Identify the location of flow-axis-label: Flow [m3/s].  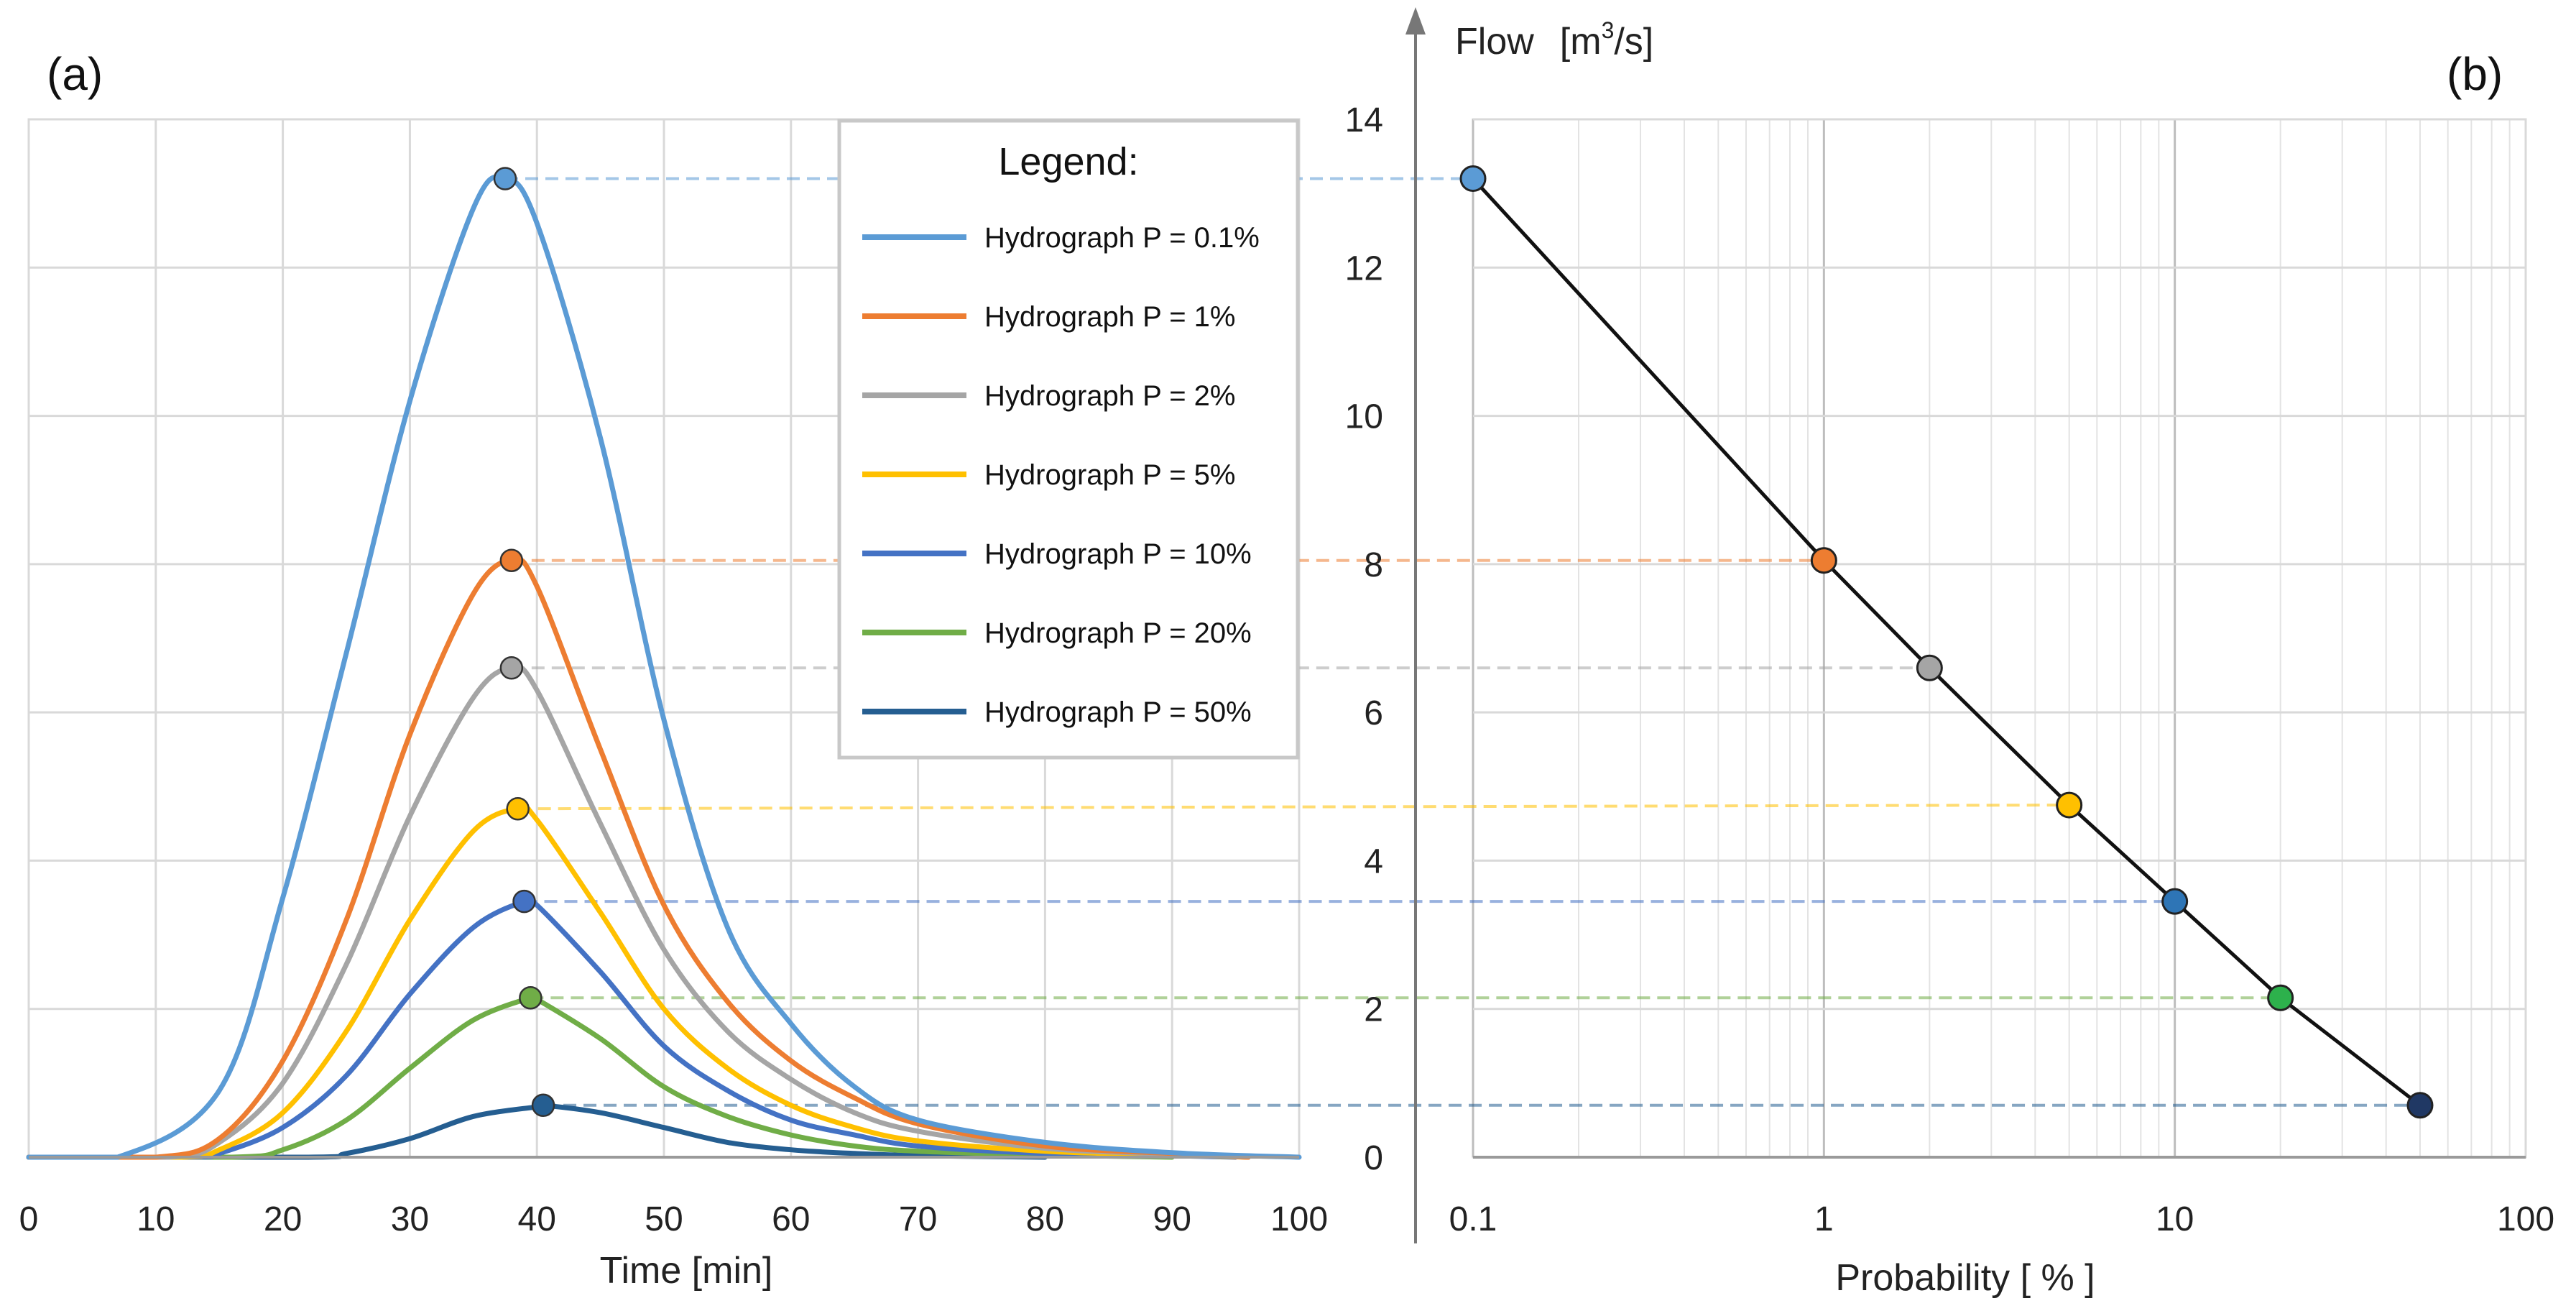
(1554, 40).